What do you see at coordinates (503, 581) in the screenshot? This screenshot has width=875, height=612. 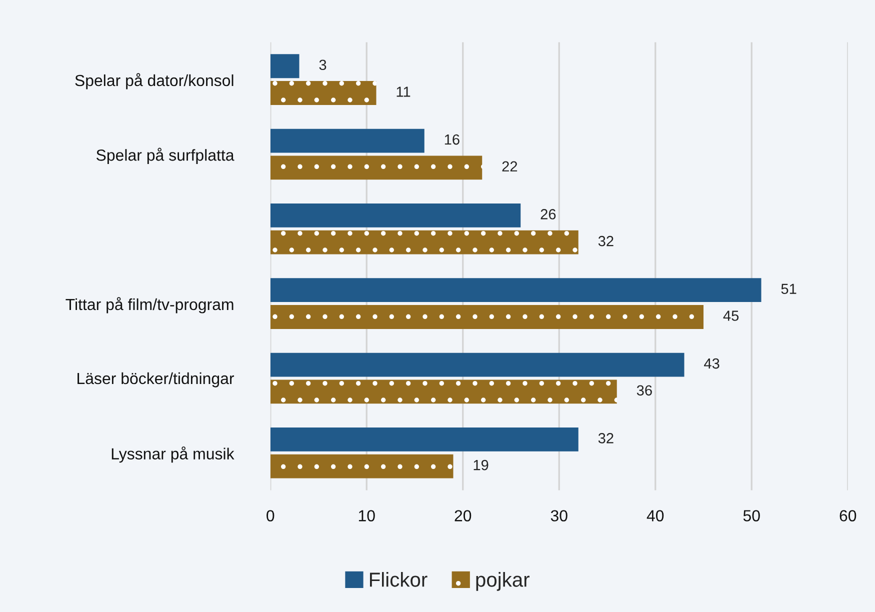 I see `legend-label: pojkar` at bounding box center [503, 581].